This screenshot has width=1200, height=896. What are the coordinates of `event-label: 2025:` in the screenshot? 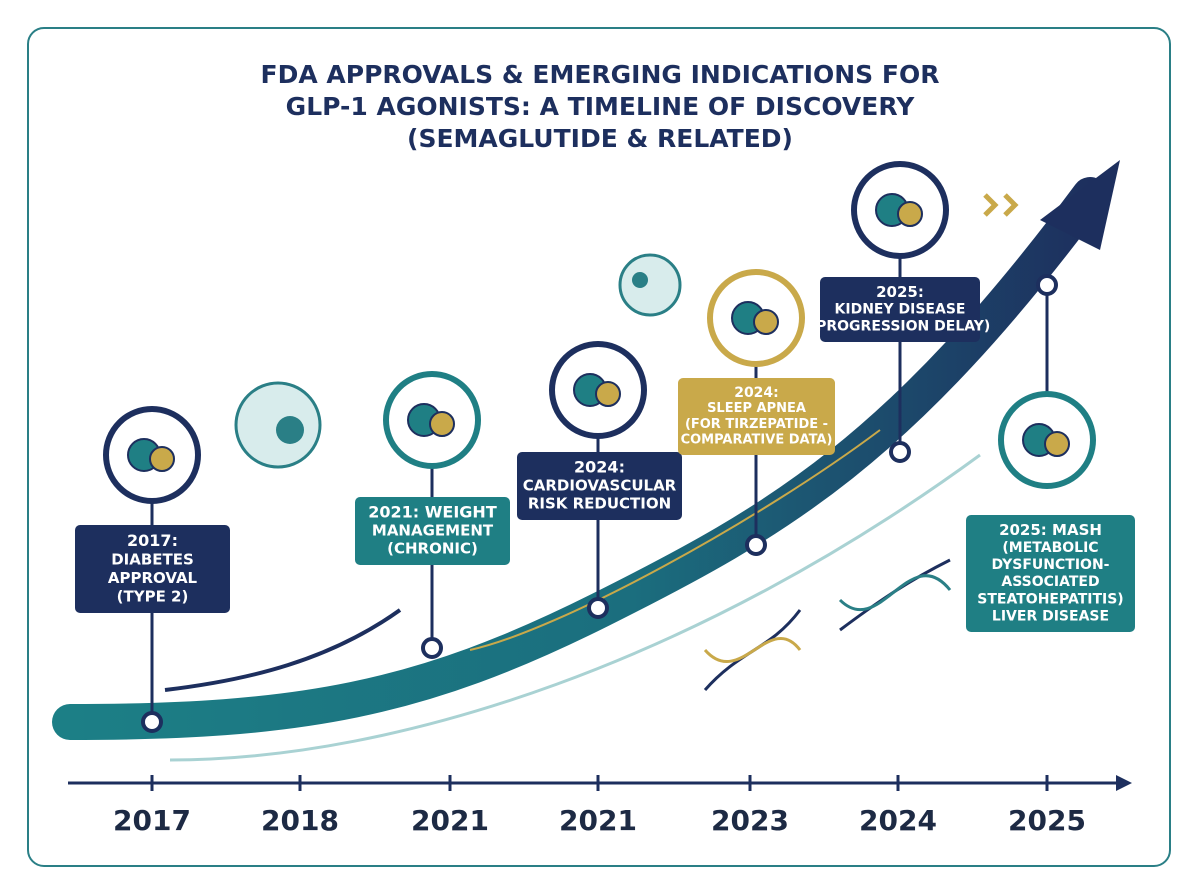 It's located at (900, 292).